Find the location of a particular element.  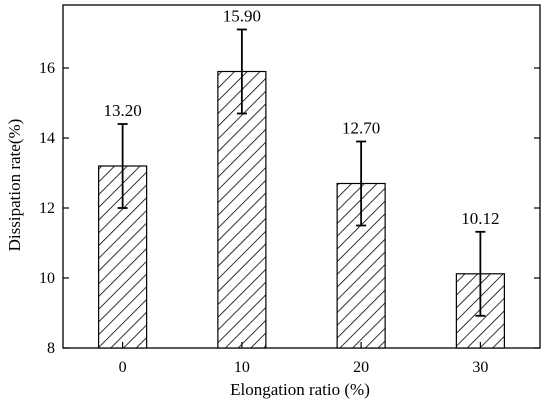

x-tick-label: 10 is located at coordinates (242, 367).